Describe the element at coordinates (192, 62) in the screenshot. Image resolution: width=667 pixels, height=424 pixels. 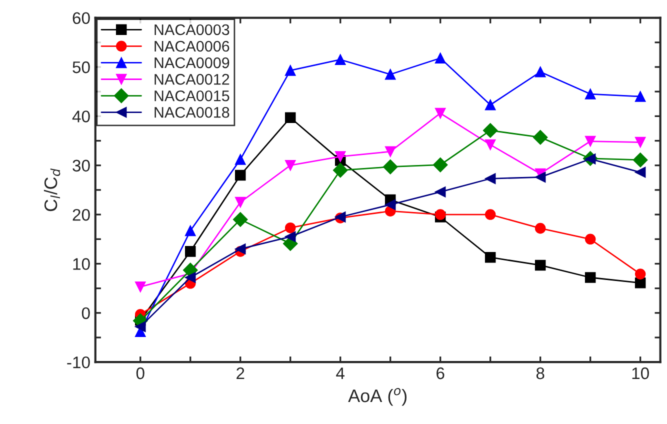
I see `legend-label: NACA0009` at that location.